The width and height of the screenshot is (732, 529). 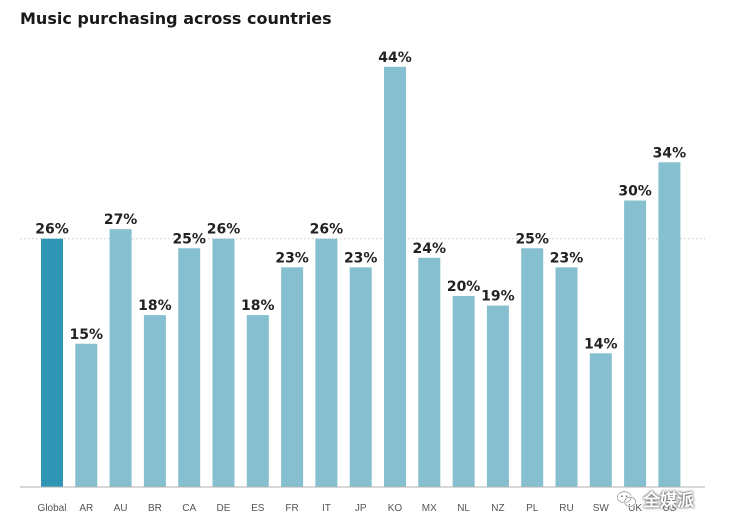 I want to click on bar-uk, so click(x=635, y=343).